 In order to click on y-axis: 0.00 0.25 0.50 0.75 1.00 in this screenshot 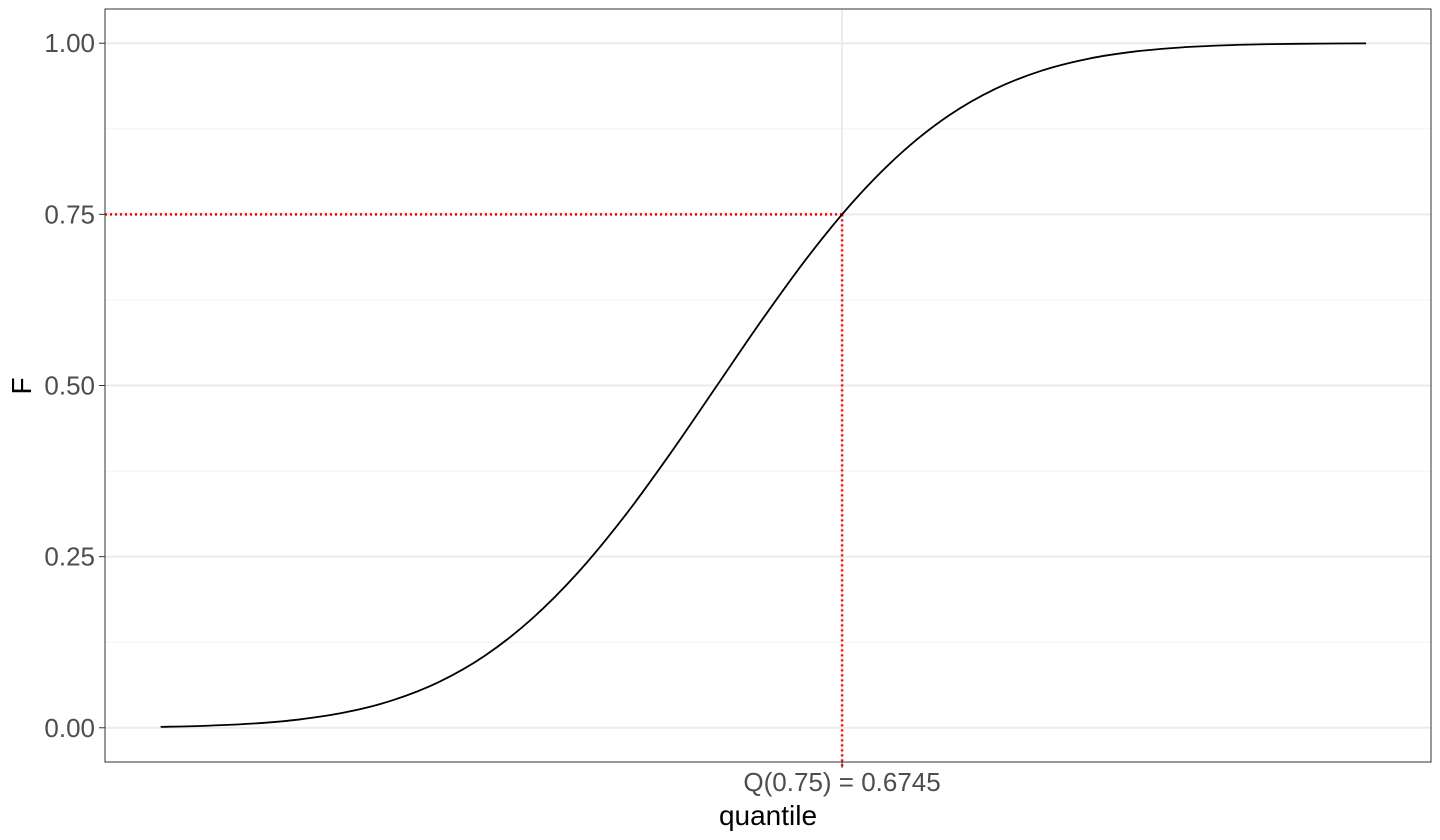, I will do `click(74, 385)`.